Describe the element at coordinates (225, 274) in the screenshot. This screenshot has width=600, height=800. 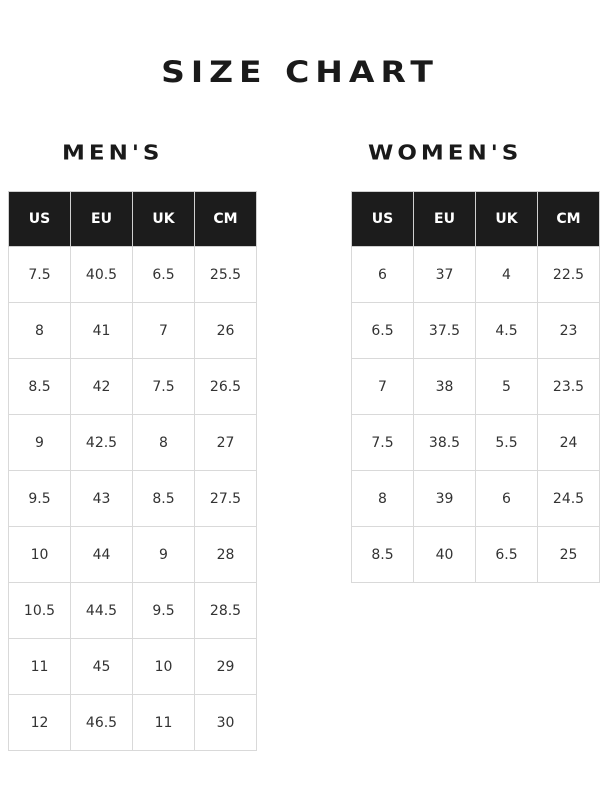
I see `table-cell: 25.5` at that location.